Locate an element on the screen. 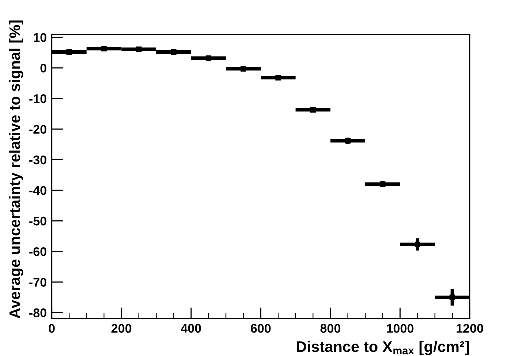  x-axis-title: Distance to X$_{max}$ [g/cm²] is located at coordinates (383, 348).